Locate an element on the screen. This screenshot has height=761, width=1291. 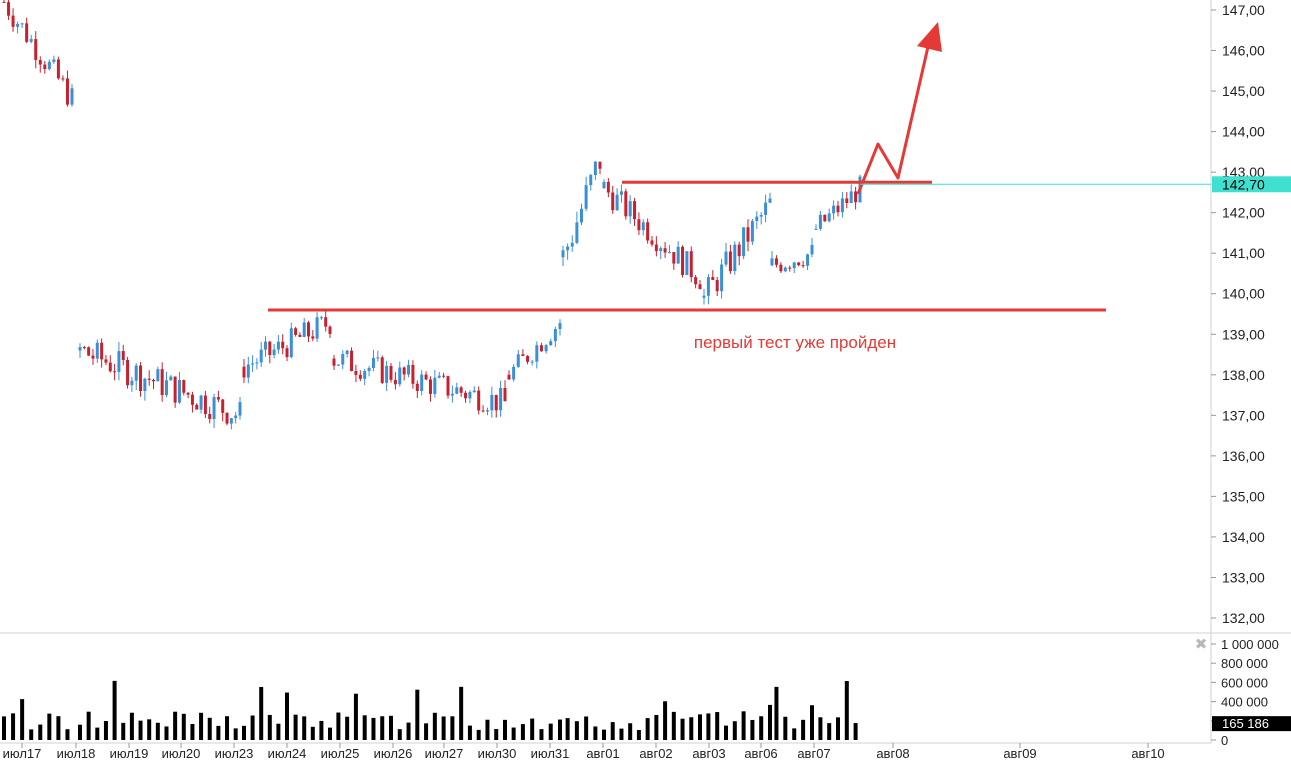
price-tick-label: 137,00 is located at coordinates (1243, 415).